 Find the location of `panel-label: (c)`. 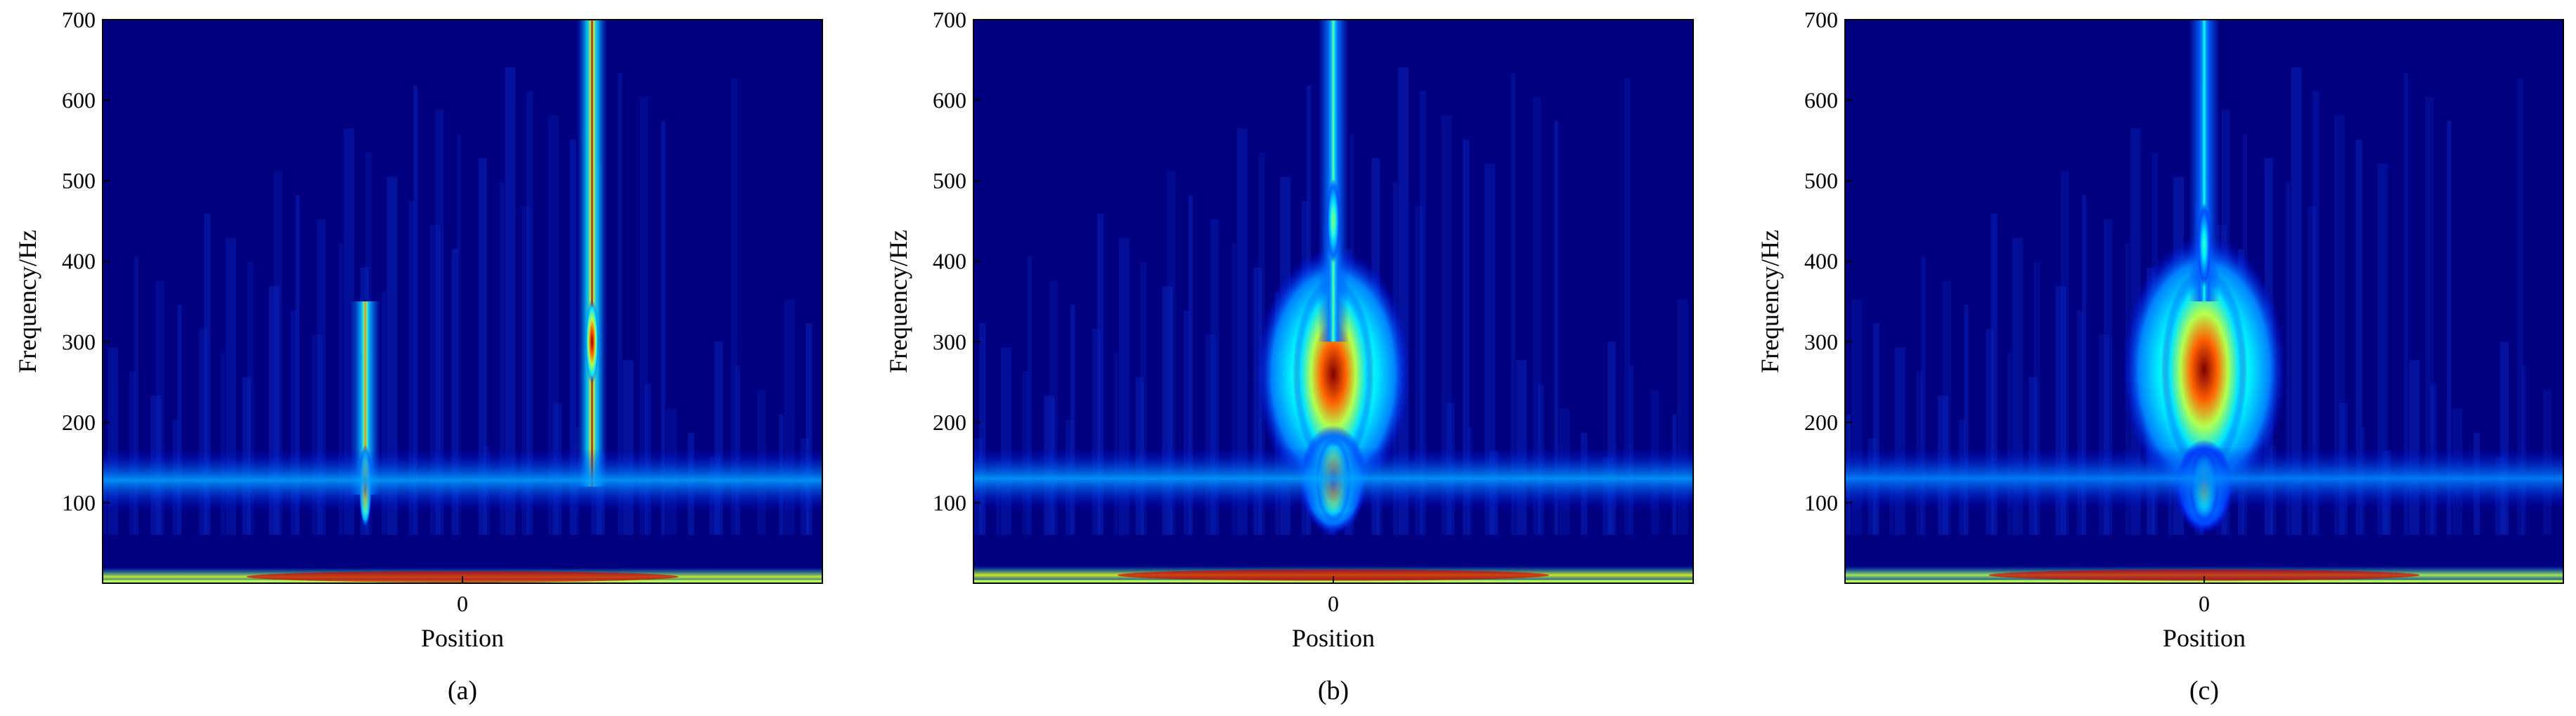

panel-label: (c) is located at coordinates (2204, 690).